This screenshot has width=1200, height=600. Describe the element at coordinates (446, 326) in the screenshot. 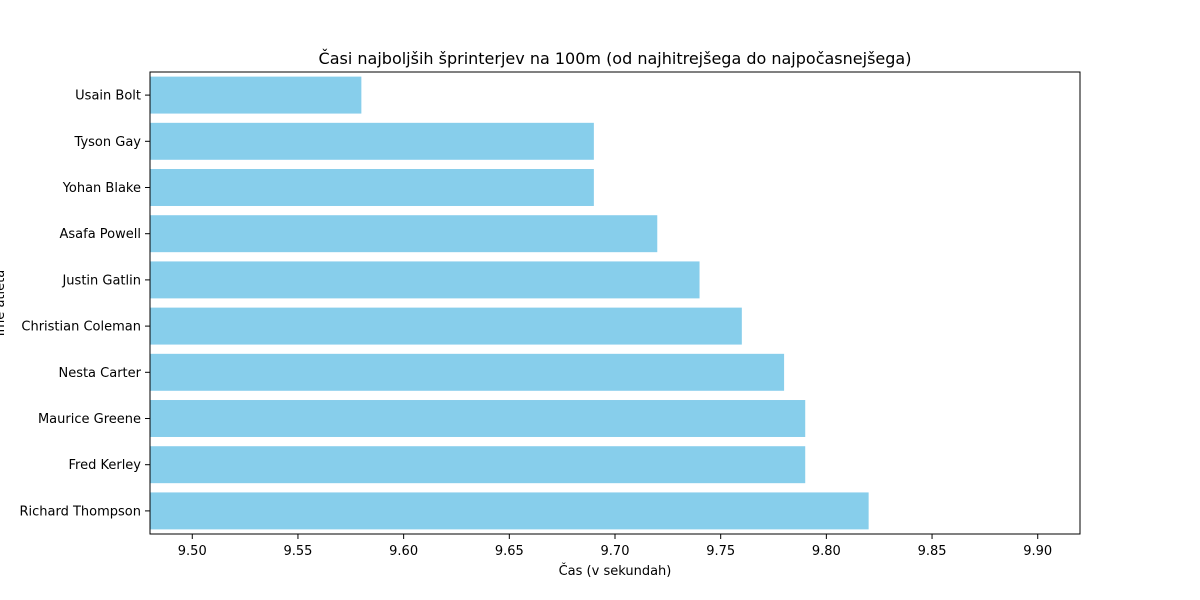

I see `bar-christian-coleman` at that location.